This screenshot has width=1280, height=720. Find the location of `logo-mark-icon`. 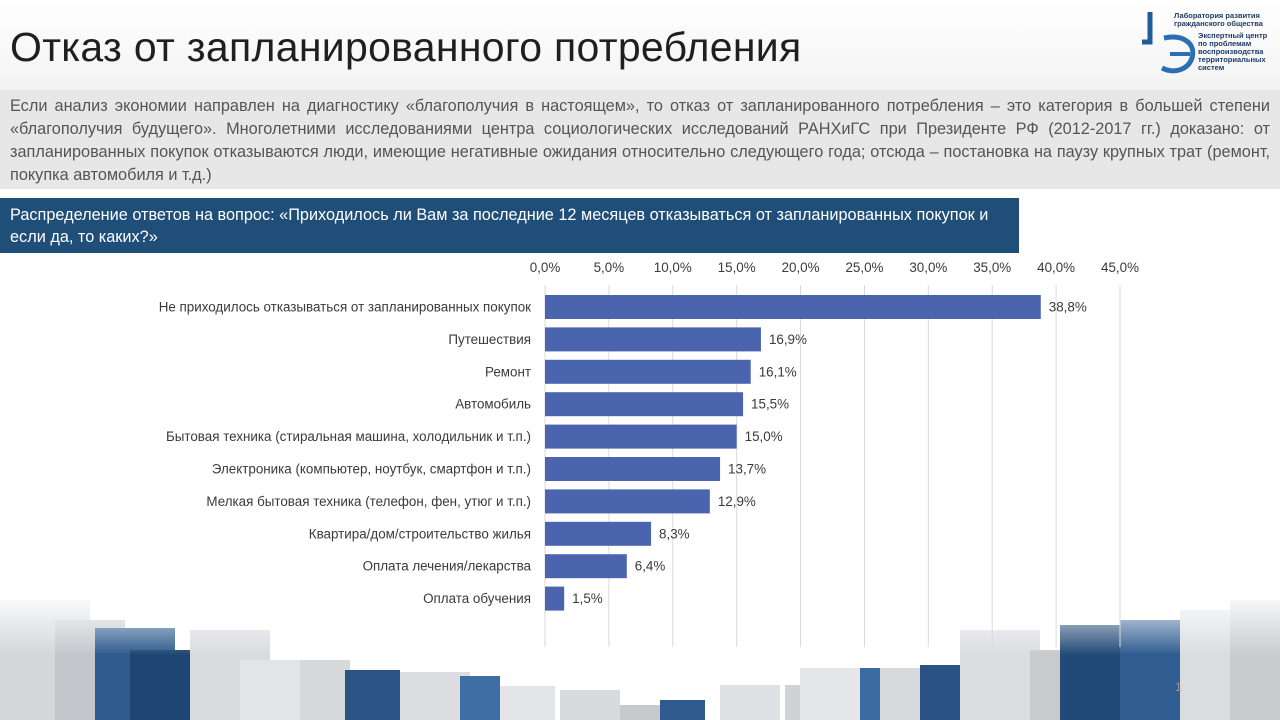

logo-mark-icon is located at coordinates (1169, 43).